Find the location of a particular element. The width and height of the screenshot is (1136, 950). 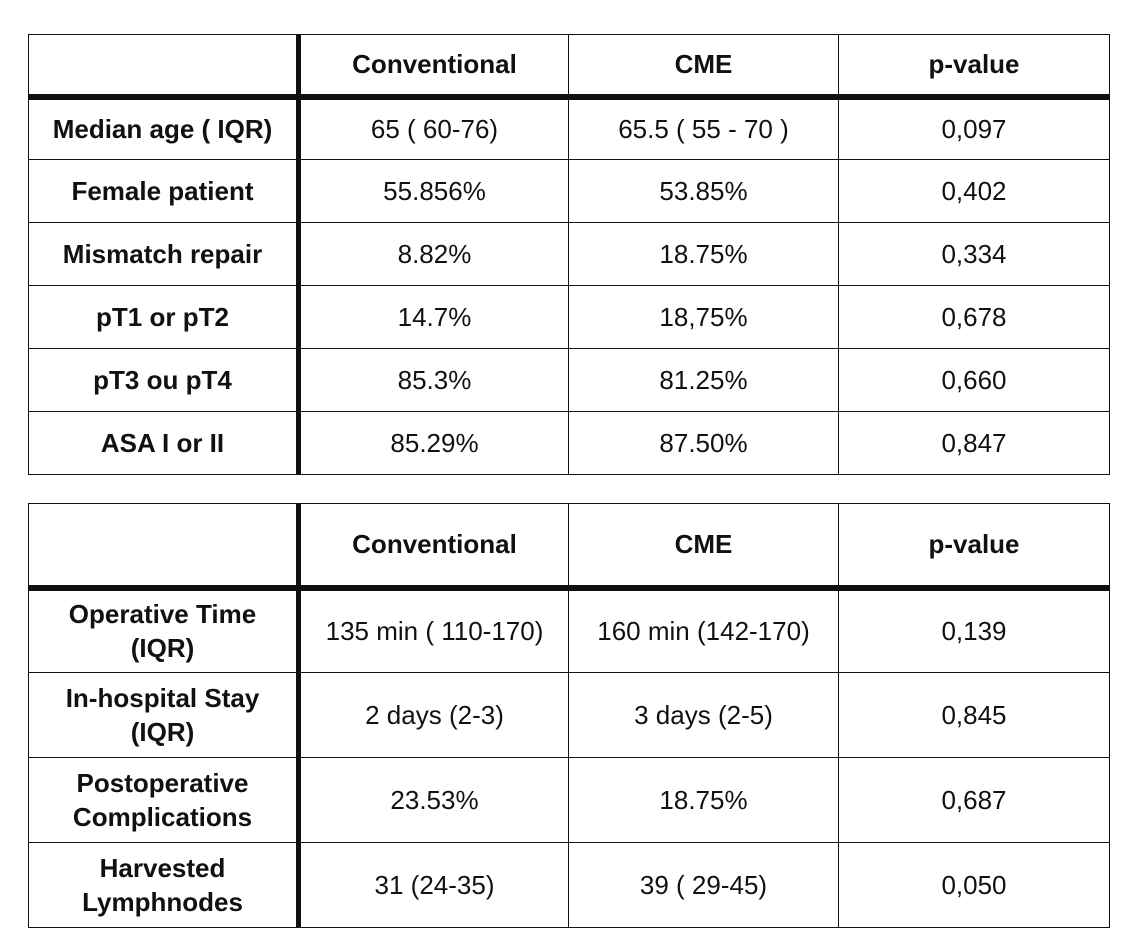

cme-cell: 53.85% is located at coordinates (703, 191).